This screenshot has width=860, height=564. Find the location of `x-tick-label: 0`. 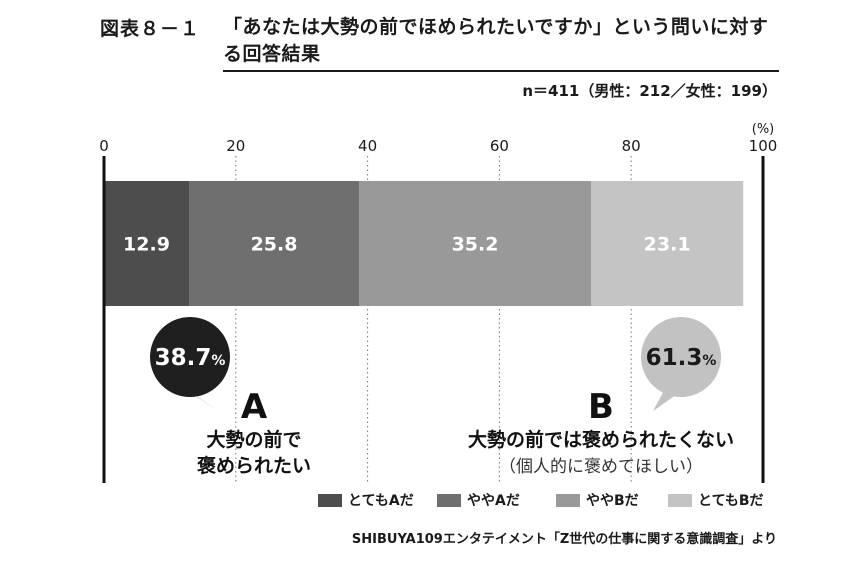

x-tick-label: 0 is located at coordinates (104, 146).